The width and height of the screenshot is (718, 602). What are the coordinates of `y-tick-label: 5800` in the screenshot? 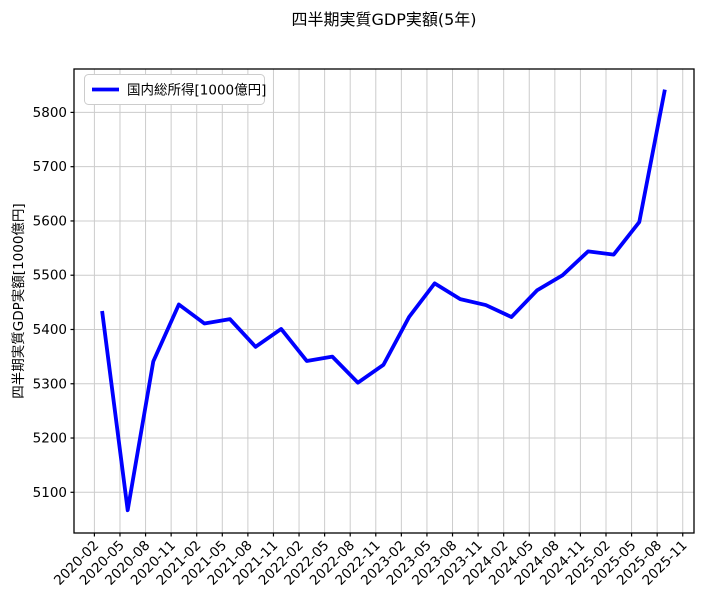 It's located at (50, 113).